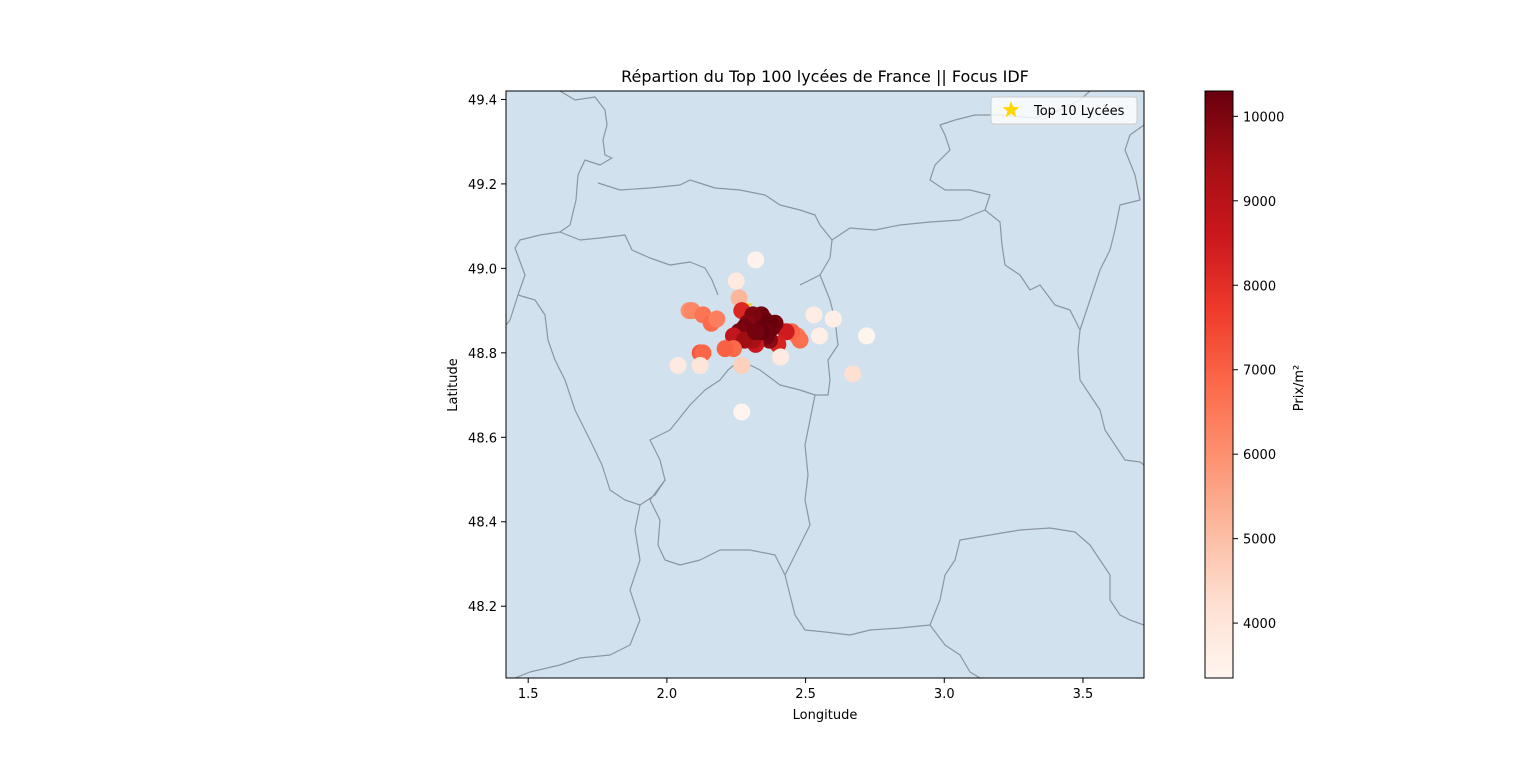 The image size is (1536, 762). What do you see at coordinates (805, 694) in the screenshot?
I see `x-tick-label: 2.5` at bounding box center [805, 694].